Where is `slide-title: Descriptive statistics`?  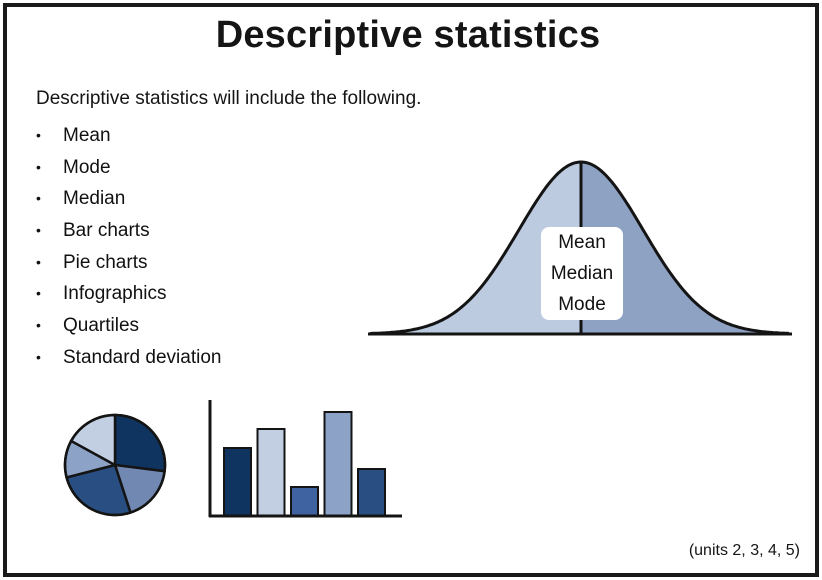 slide-title: Descriptive statistics is located at coordinates (408, 35).